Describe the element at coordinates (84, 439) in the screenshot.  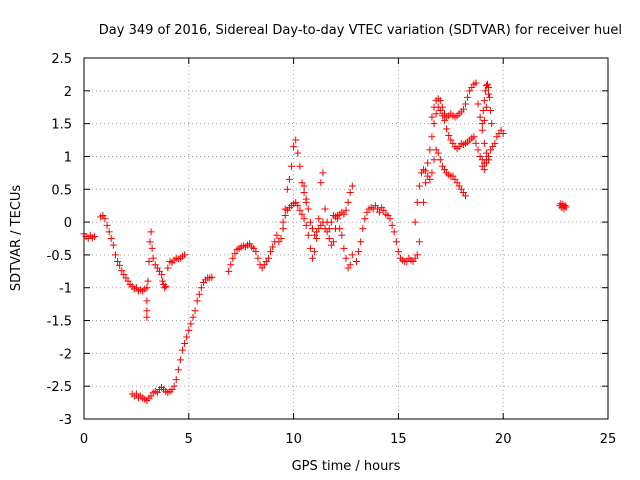
I see `x-tick-label: 0` at that location.